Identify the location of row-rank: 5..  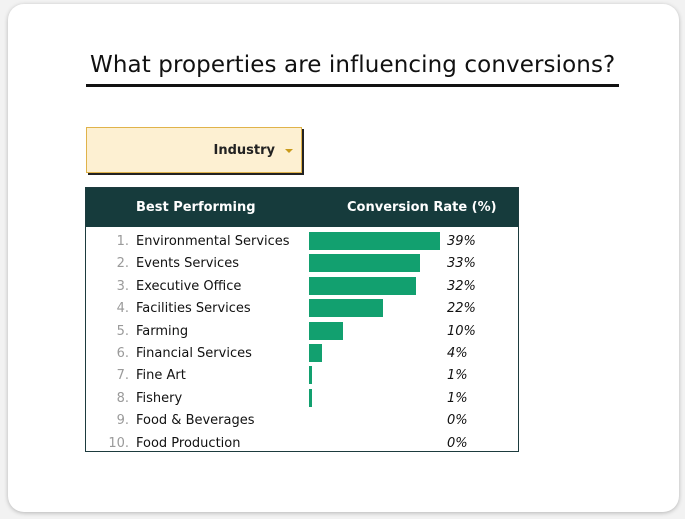
(122, 331).